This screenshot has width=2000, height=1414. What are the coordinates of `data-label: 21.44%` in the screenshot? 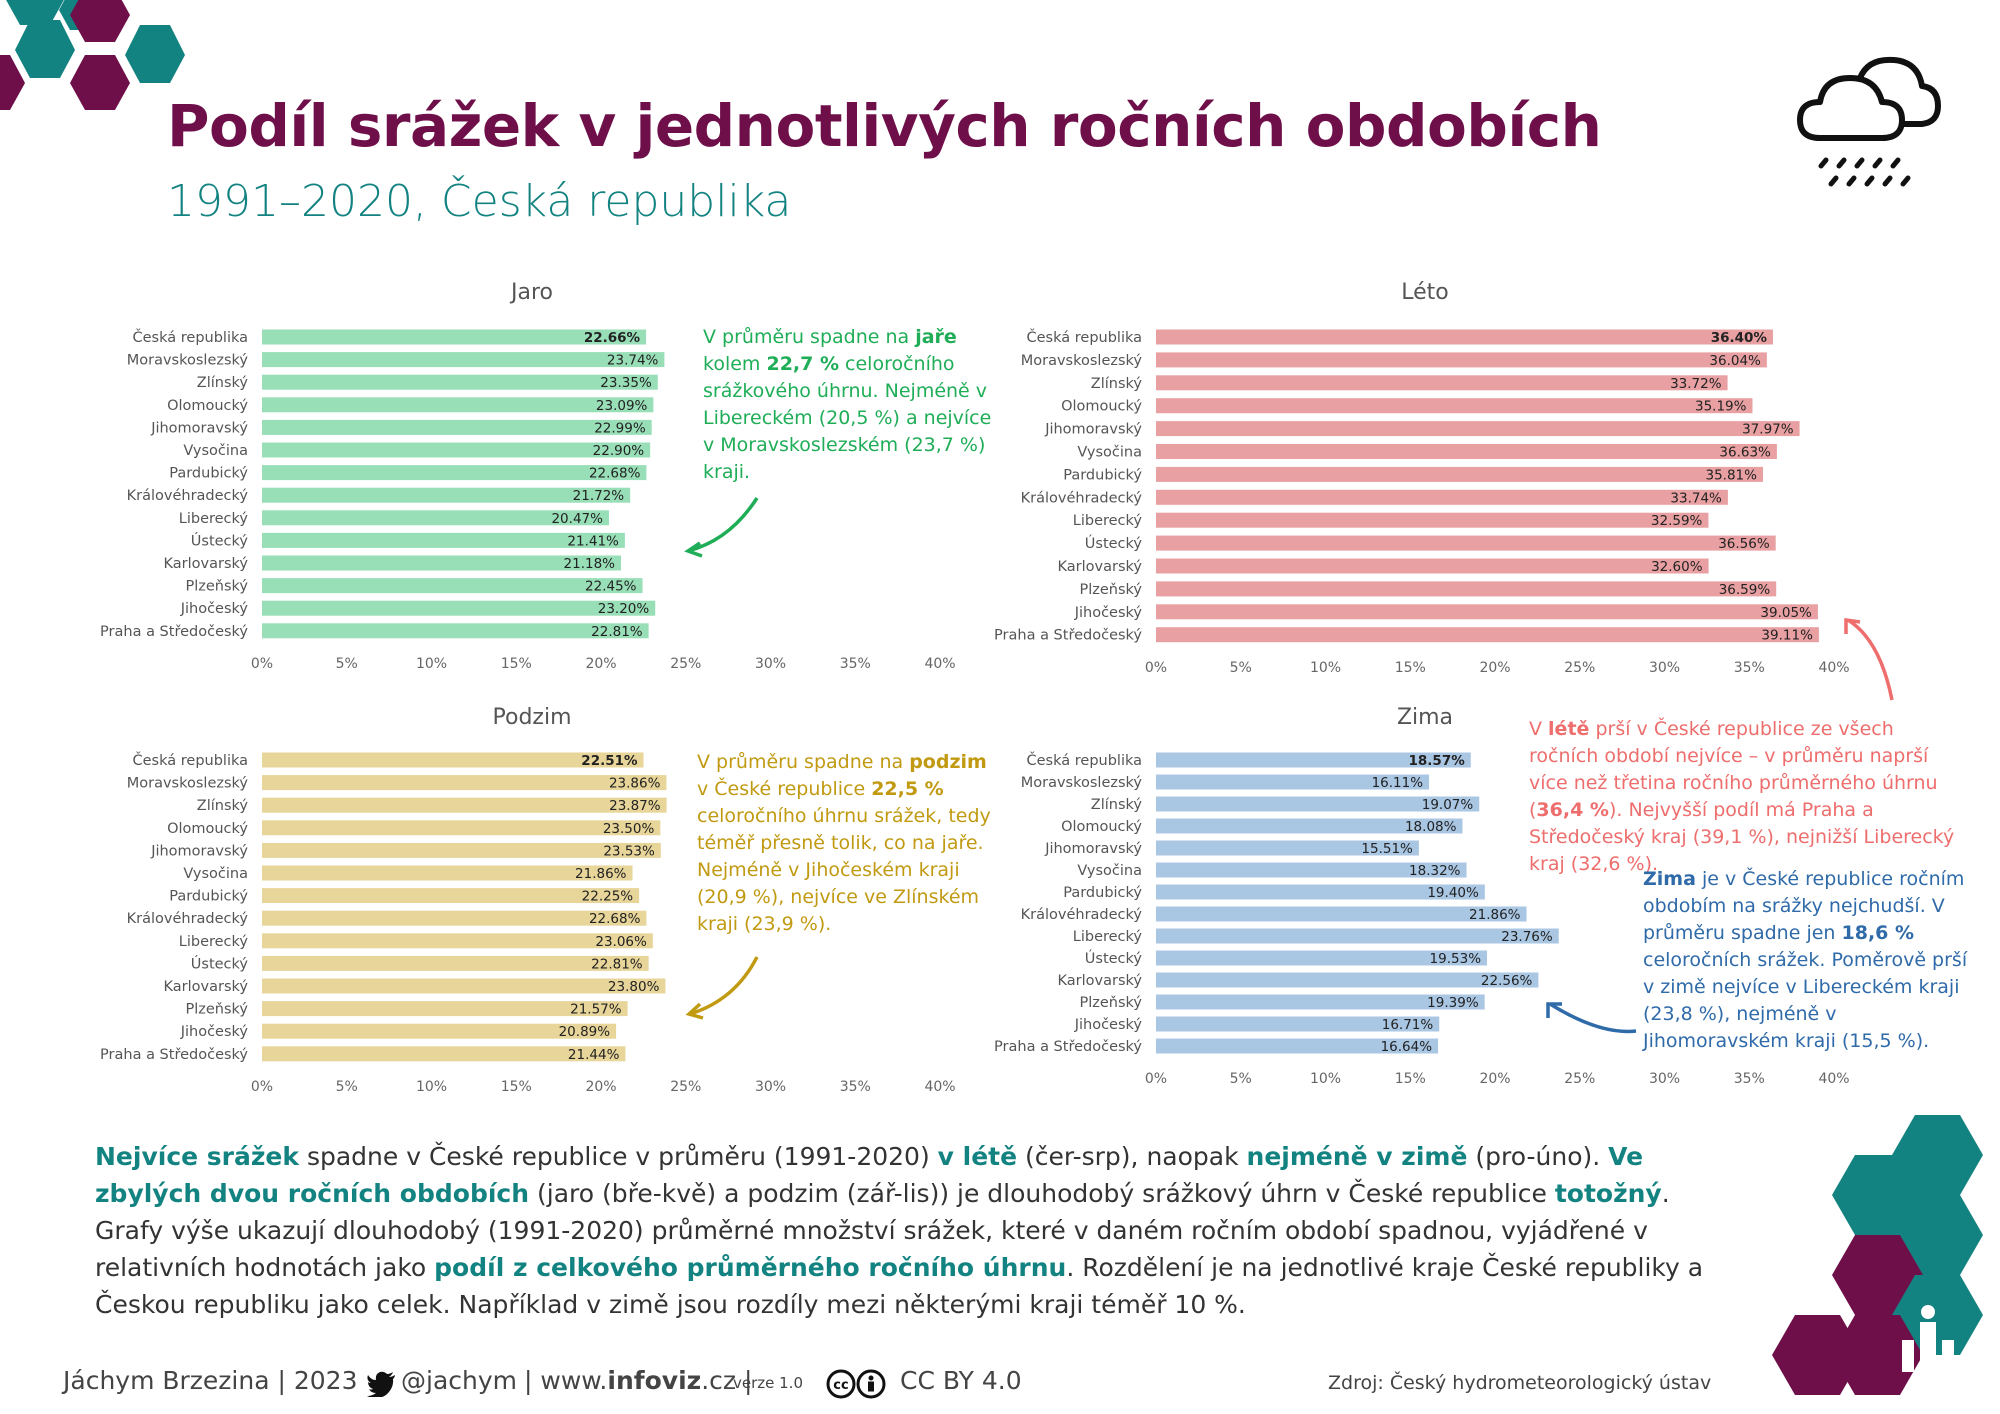 It's located at (594, 1055).